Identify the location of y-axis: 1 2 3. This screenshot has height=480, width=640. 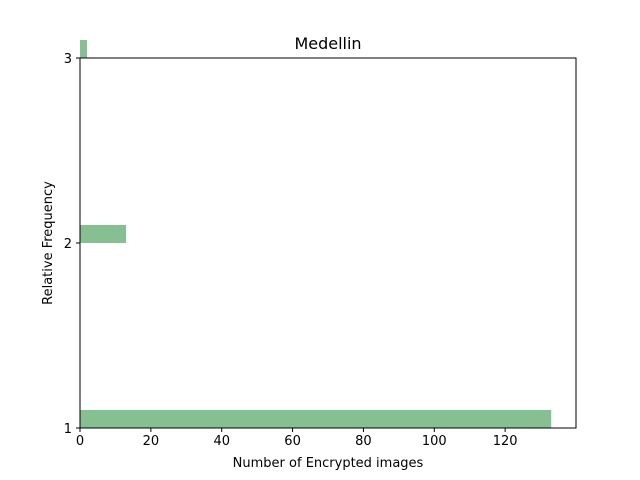
(72, 244).